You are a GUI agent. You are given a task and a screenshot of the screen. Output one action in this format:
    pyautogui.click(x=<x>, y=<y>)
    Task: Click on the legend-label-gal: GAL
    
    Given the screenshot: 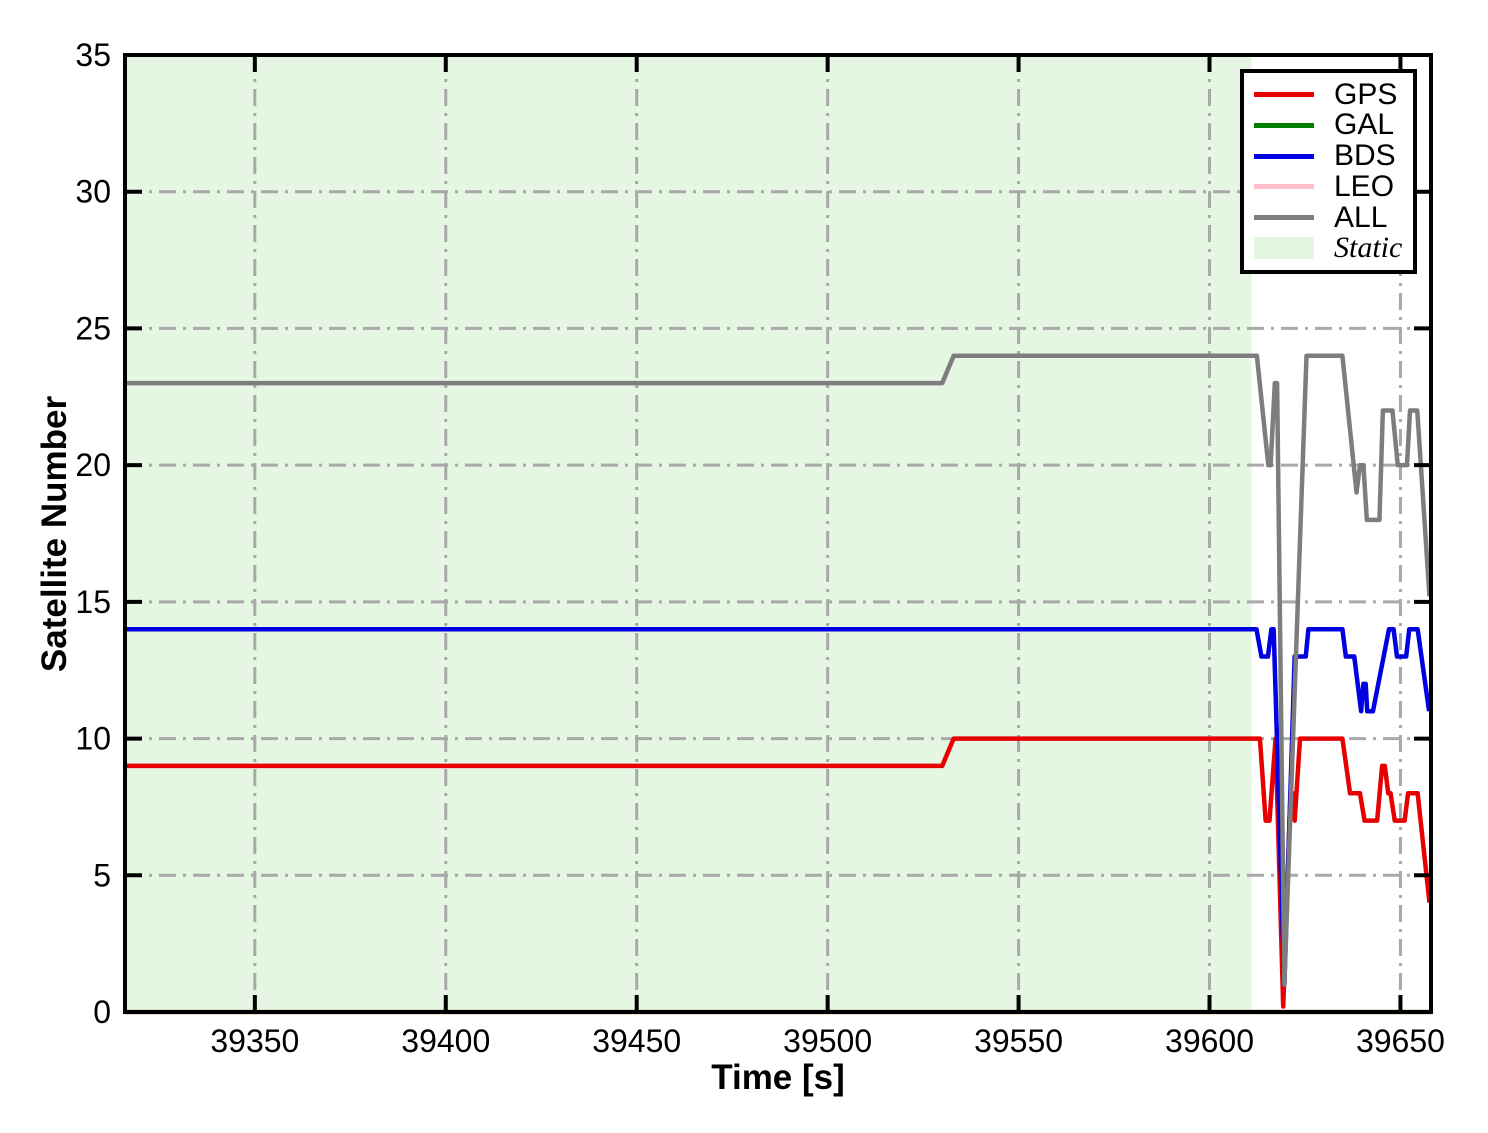 What is the action you would take?
    pyautogui.click(x=1364, y=125)
    